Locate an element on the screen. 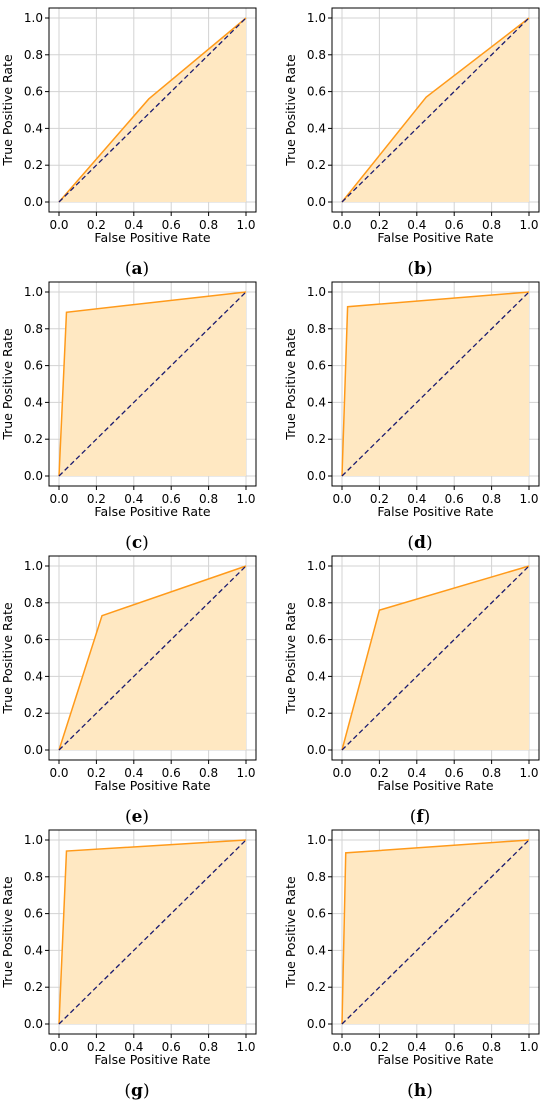  caption-letter: f is located at coordinates (420, 817).